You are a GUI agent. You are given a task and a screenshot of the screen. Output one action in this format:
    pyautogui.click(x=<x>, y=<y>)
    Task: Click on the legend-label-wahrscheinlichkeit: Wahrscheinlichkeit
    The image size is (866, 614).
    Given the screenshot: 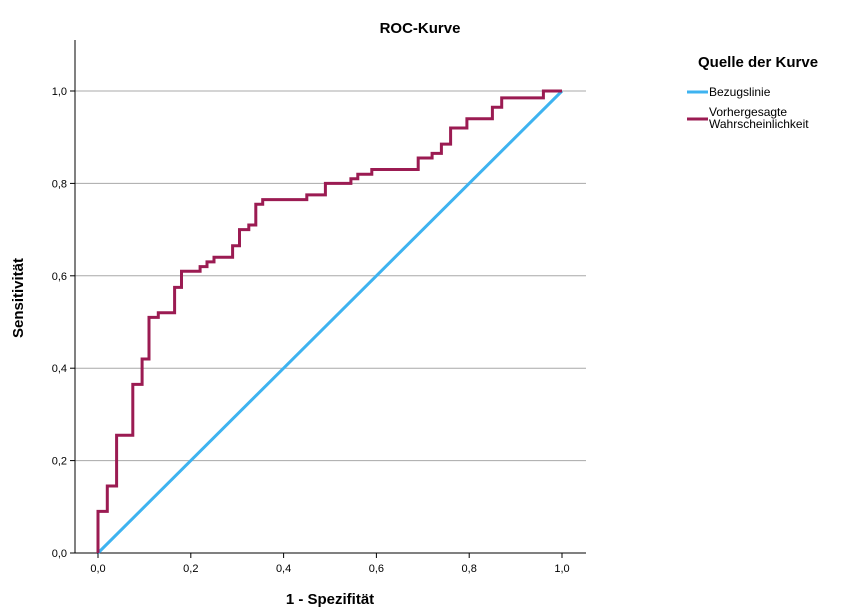 What is the action you would take?
    pyautogui.click(x=759, y=124)
    